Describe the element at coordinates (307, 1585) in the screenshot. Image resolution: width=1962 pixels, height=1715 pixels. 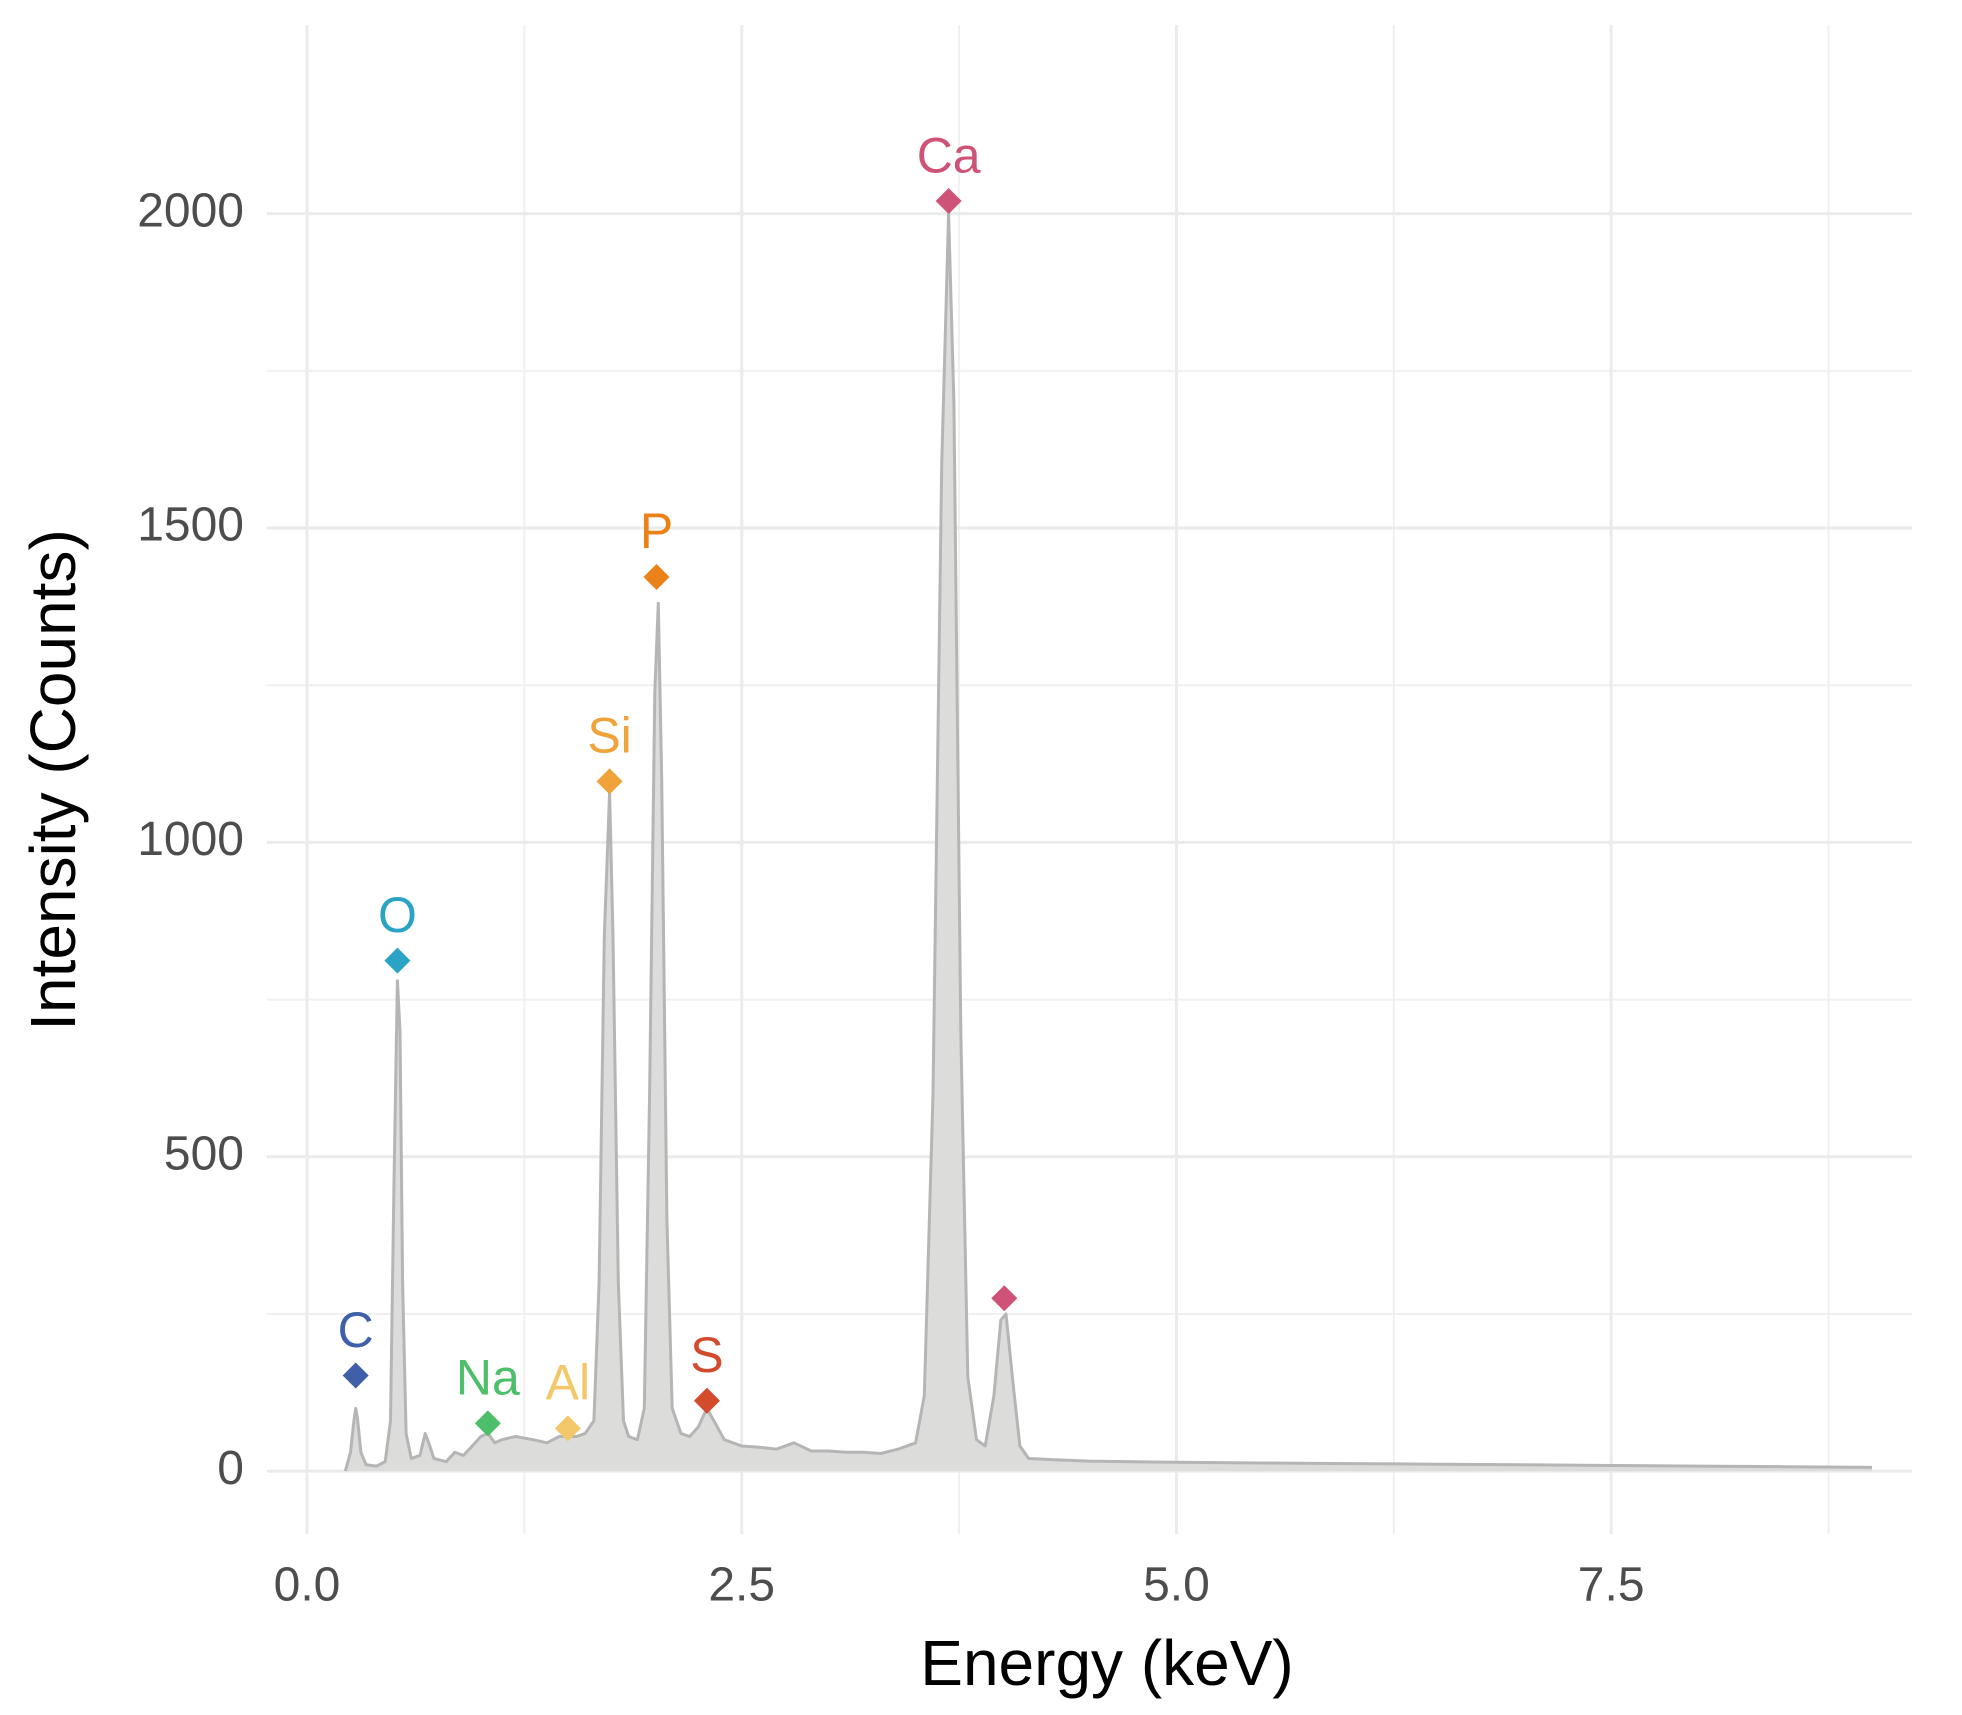
I see `x-tick-label: 0.0` at that location.